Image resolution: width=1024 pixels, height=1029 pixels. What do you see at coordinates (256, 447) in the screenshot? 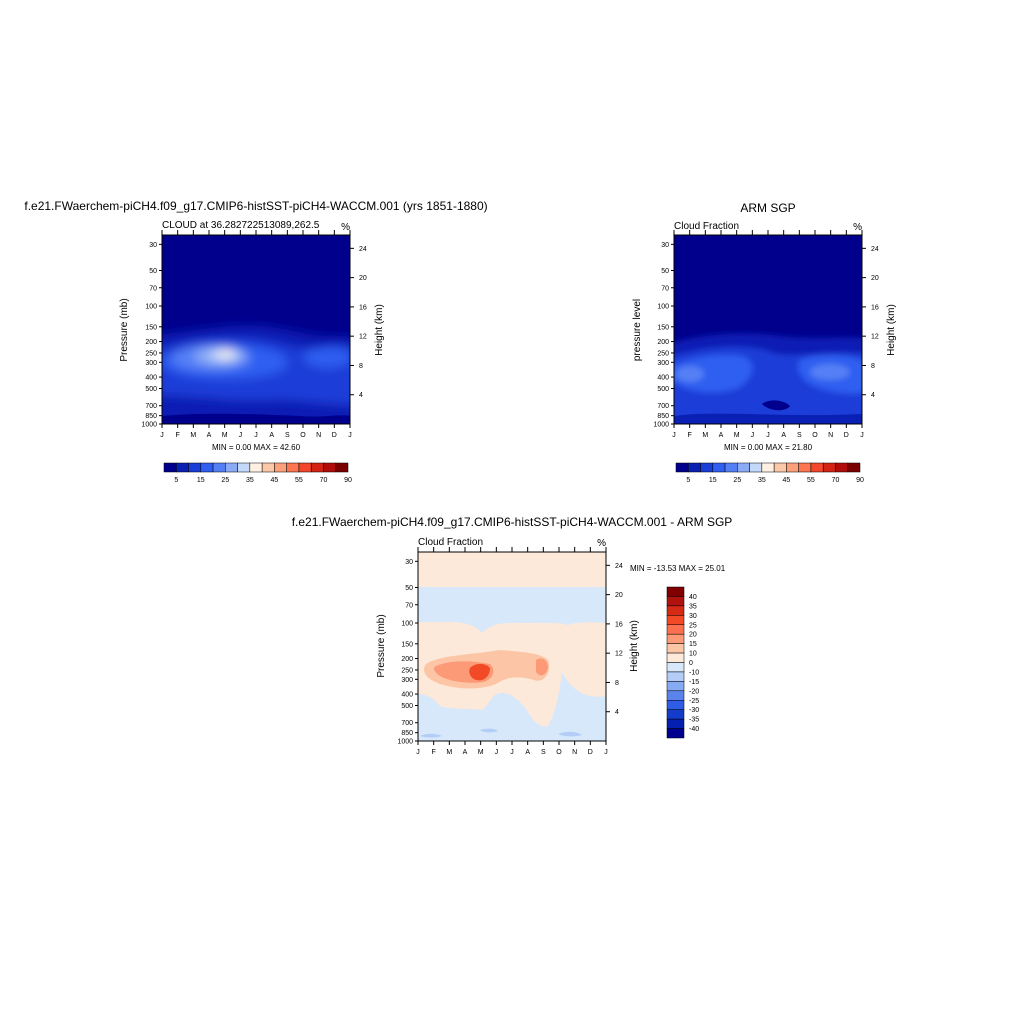
I see `panel-model-minmax: MIN = 0.00 MAX = 42.60` at bounding box center [256, 447].